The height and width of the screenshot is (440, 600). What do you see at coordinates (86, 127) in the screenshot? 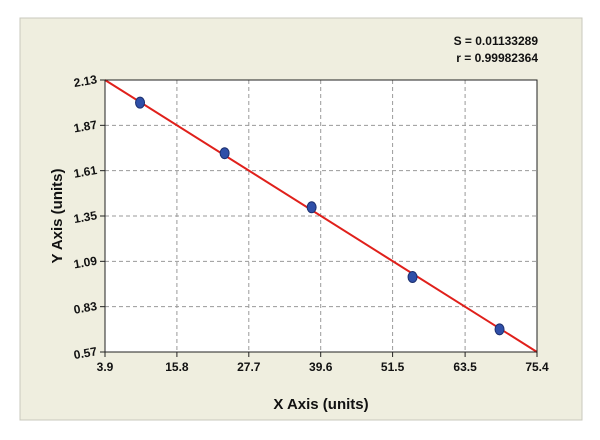
I see `y-tick-label: 1.87` at bounding box center [86, 127].